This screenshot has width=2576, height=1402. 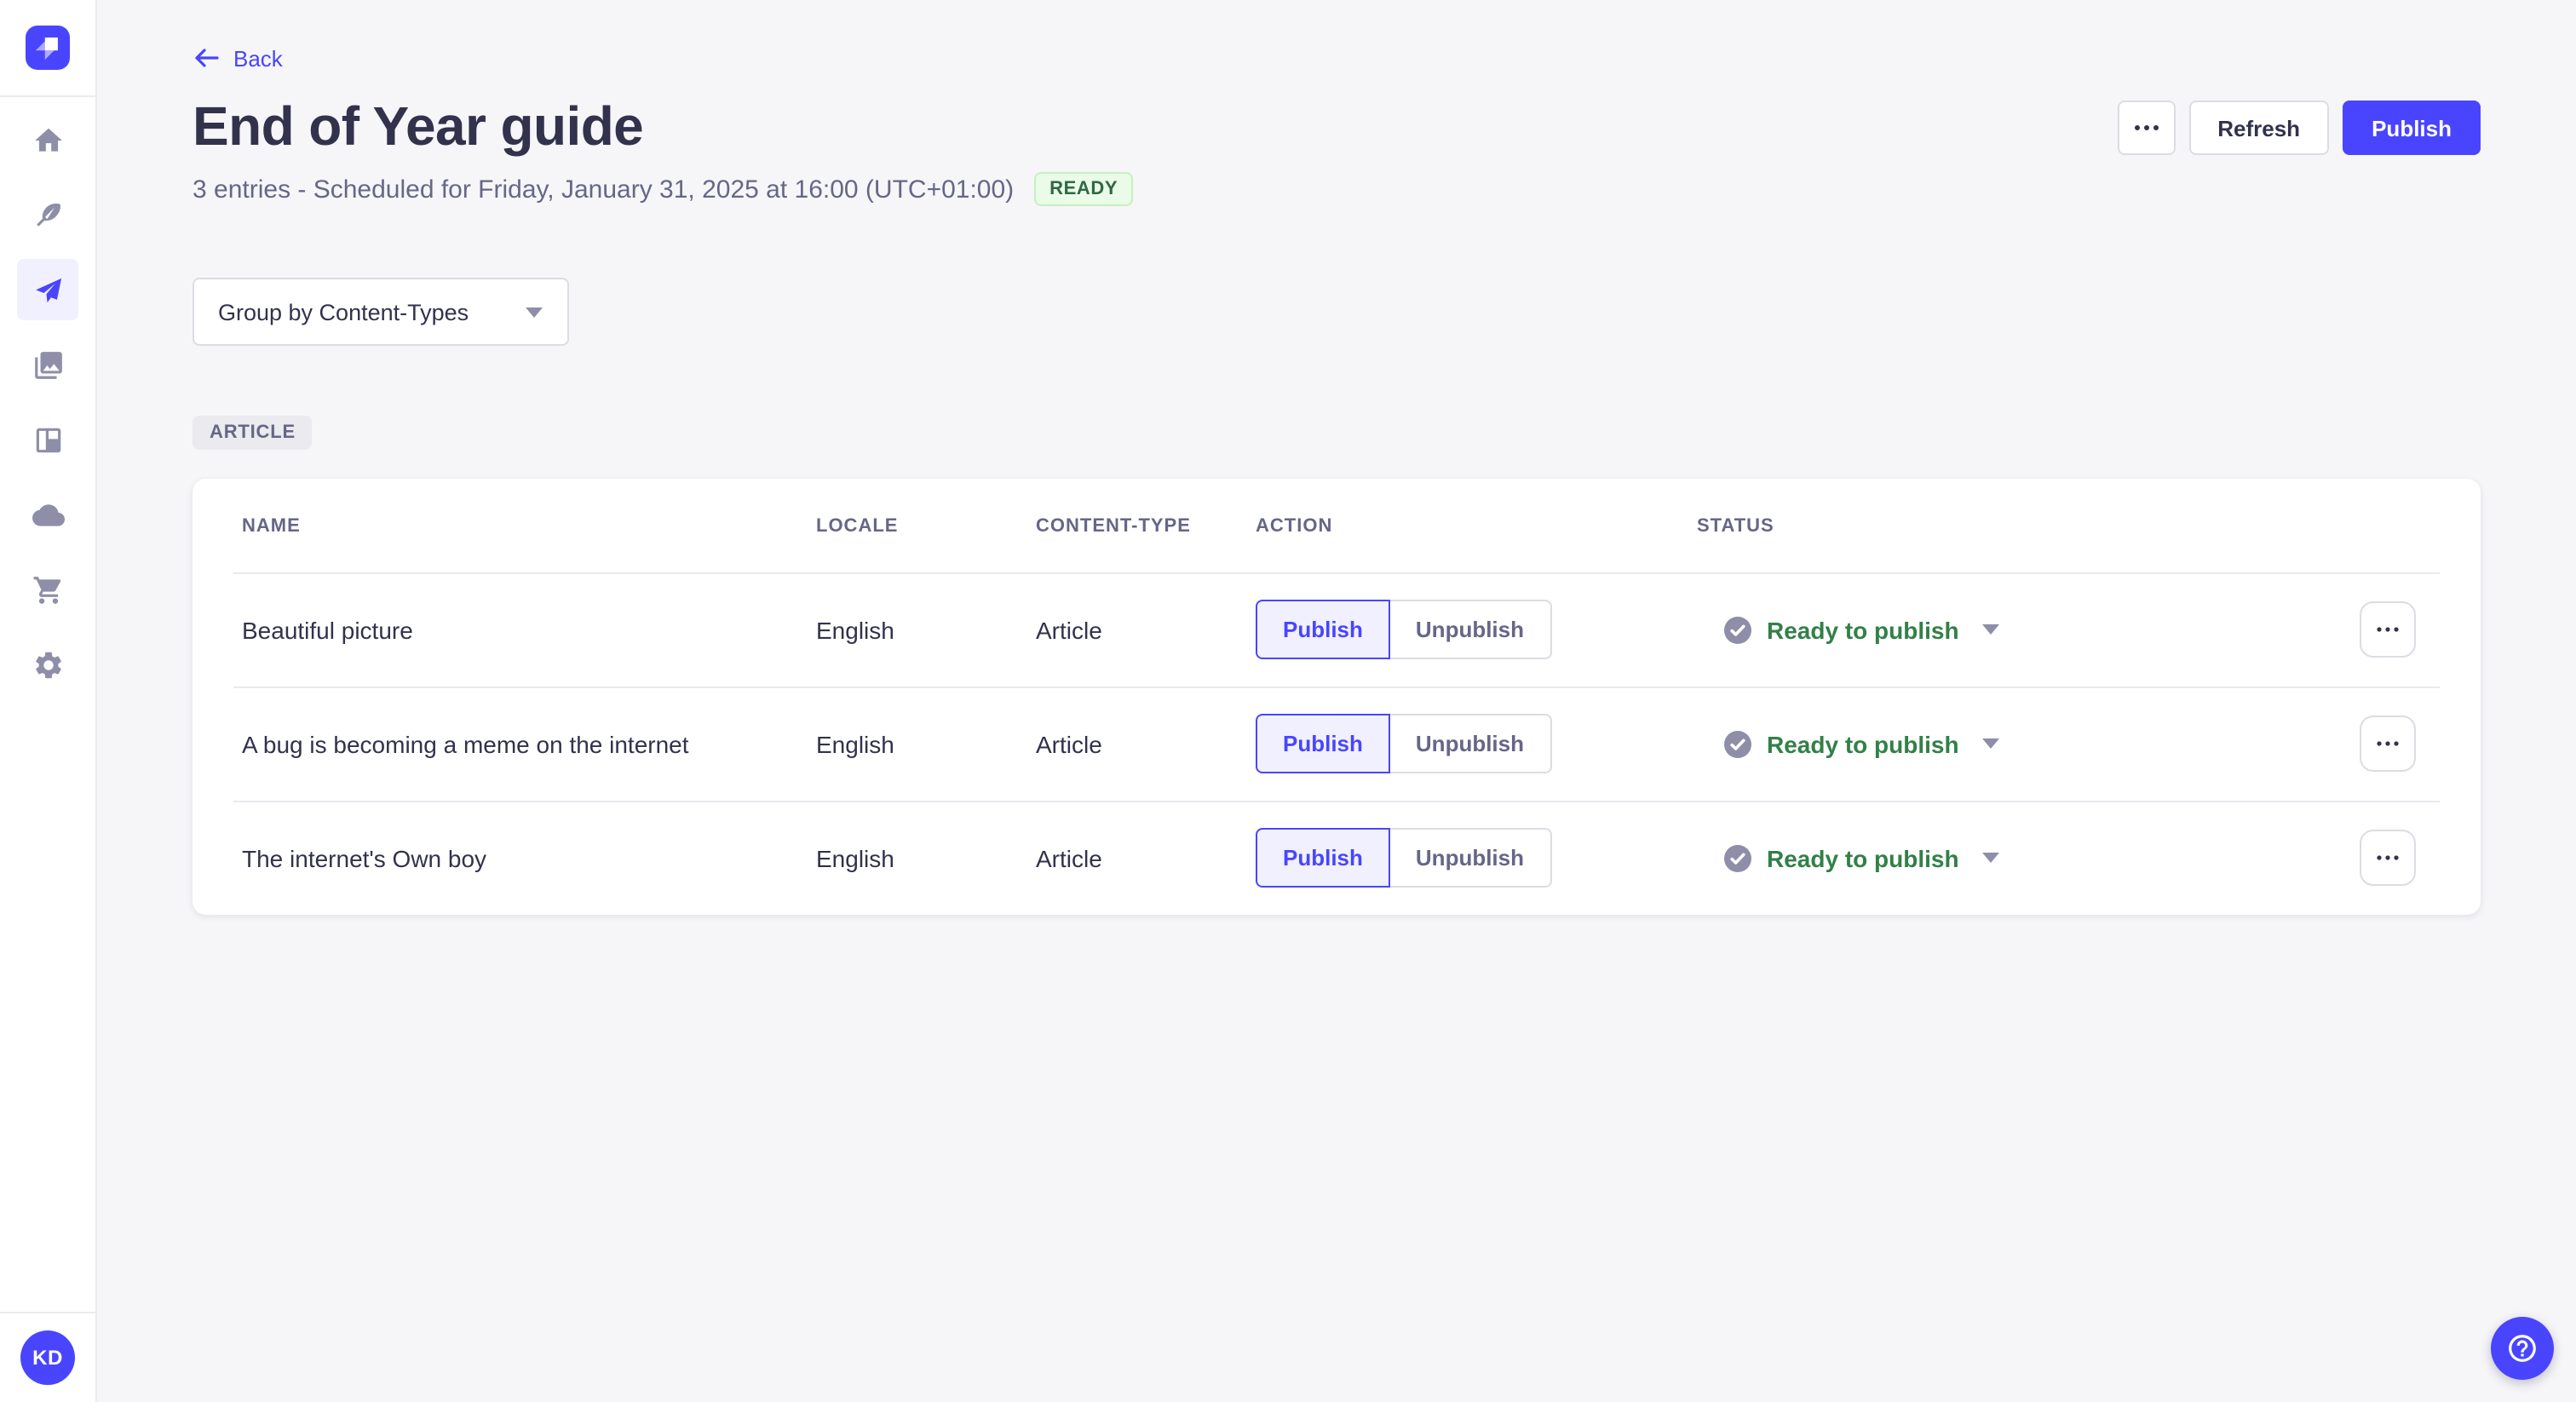 What do you see at coordinates (1736, 526) in the screenshot?
I see `column-header-status: STATUS` at bounding box center [1736, 526].